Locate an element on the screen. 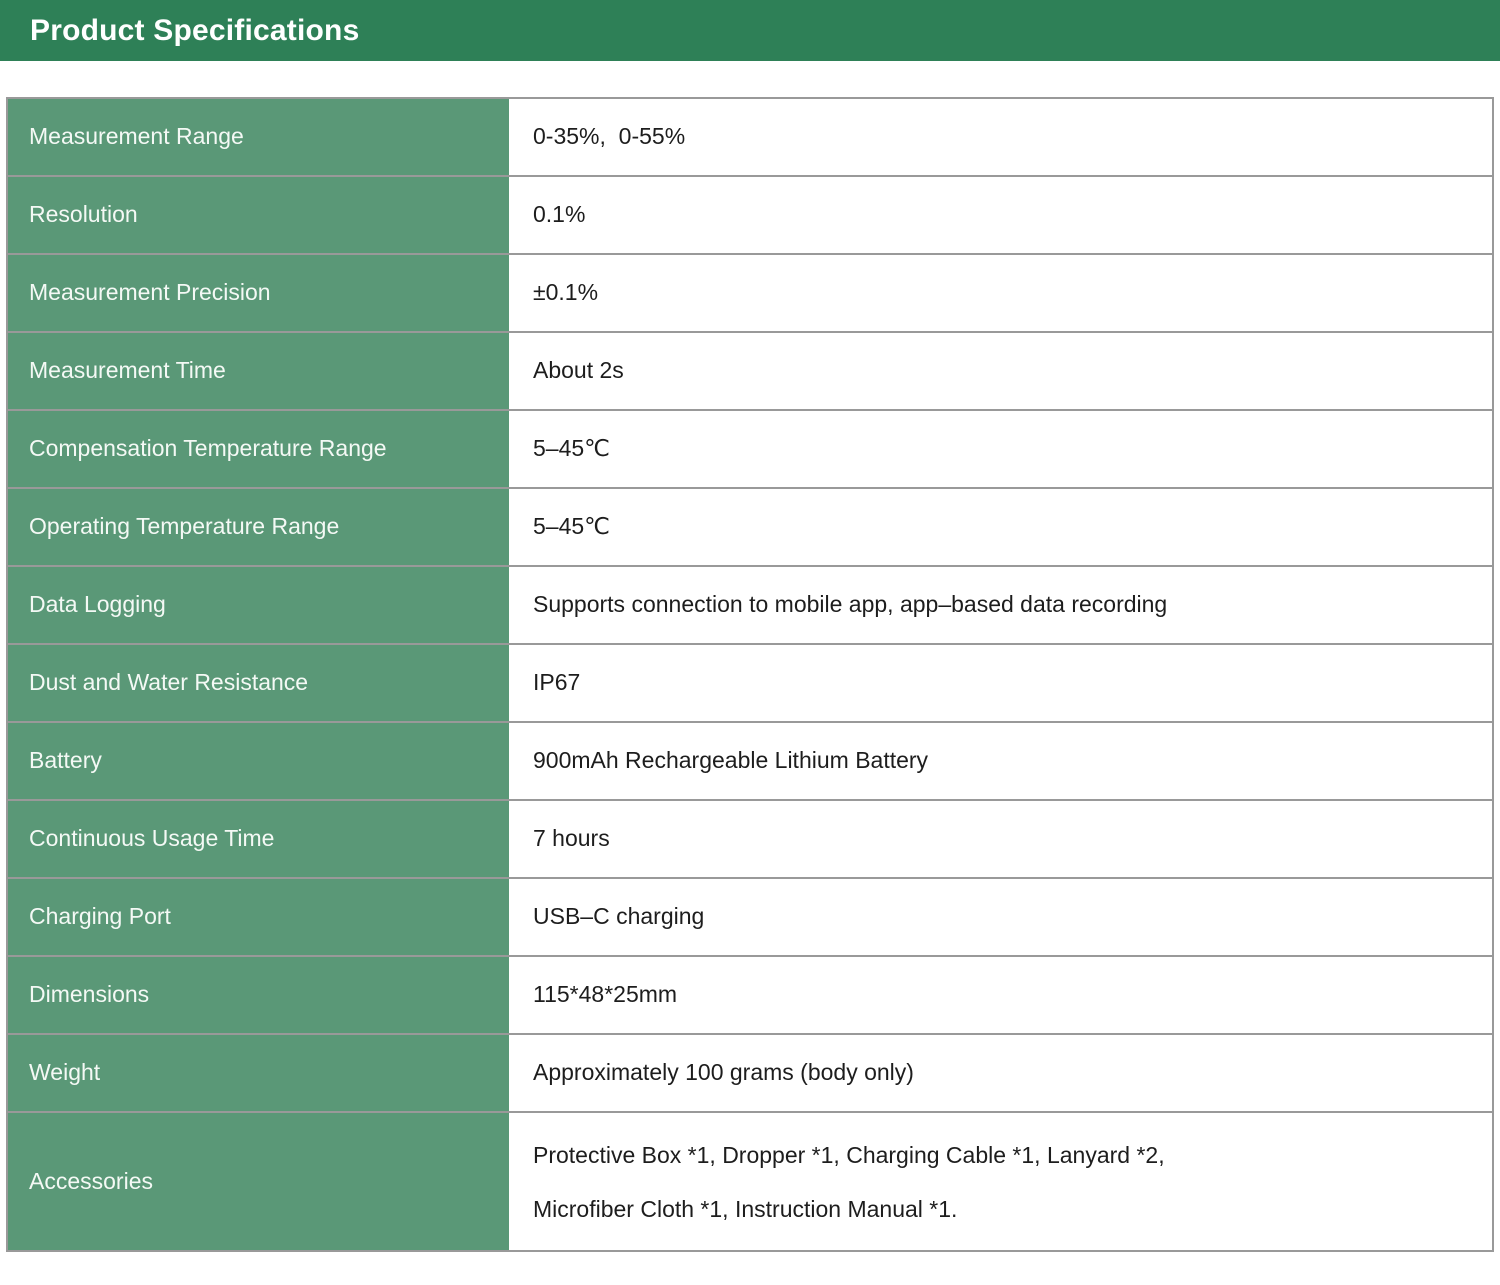 This screenshot has width=1500, height=1285. spec-row: Dimensions 115*48*25mm is located at coordinates (750, 994).